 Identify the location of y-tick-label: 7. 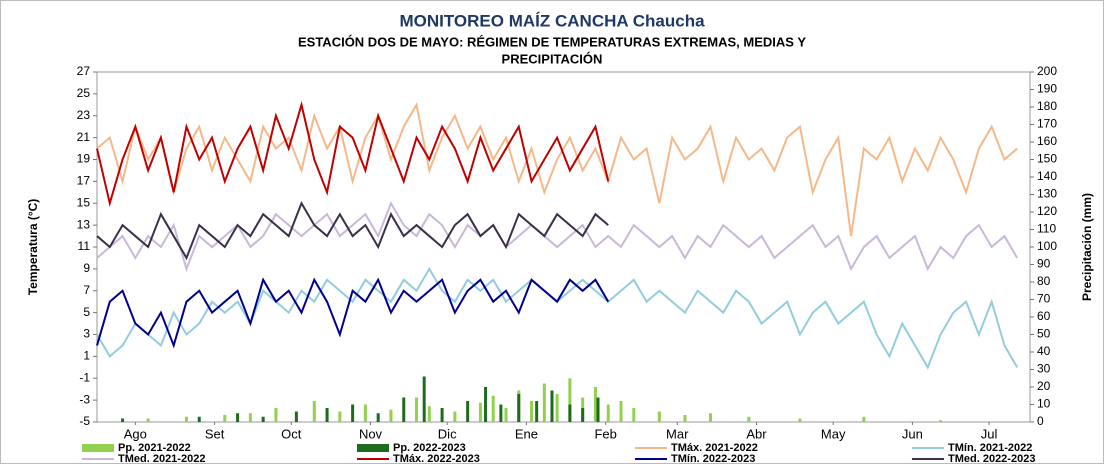
(86, 290).